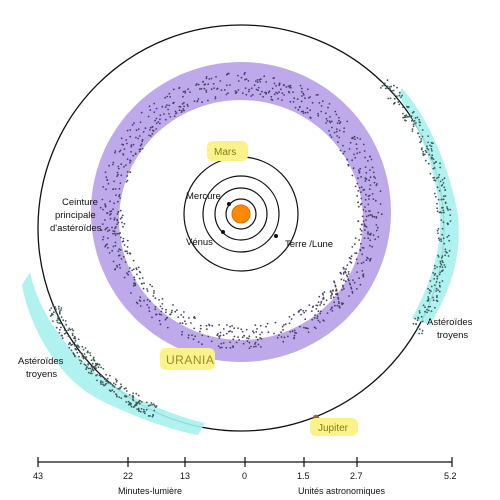 The height and width of the screenshot is (500, 500). What do you see at coordinates (309, 244) in the screenshot?
I see `terre-label: Terre /Lune` at bounding box center [309, 244].